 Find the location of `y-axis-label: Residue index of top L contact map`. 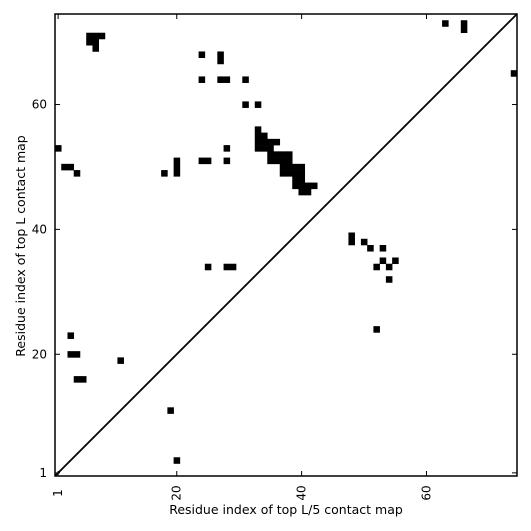

y-axis-label: Residue index of top L contact map is located at coordinates (20, 245).